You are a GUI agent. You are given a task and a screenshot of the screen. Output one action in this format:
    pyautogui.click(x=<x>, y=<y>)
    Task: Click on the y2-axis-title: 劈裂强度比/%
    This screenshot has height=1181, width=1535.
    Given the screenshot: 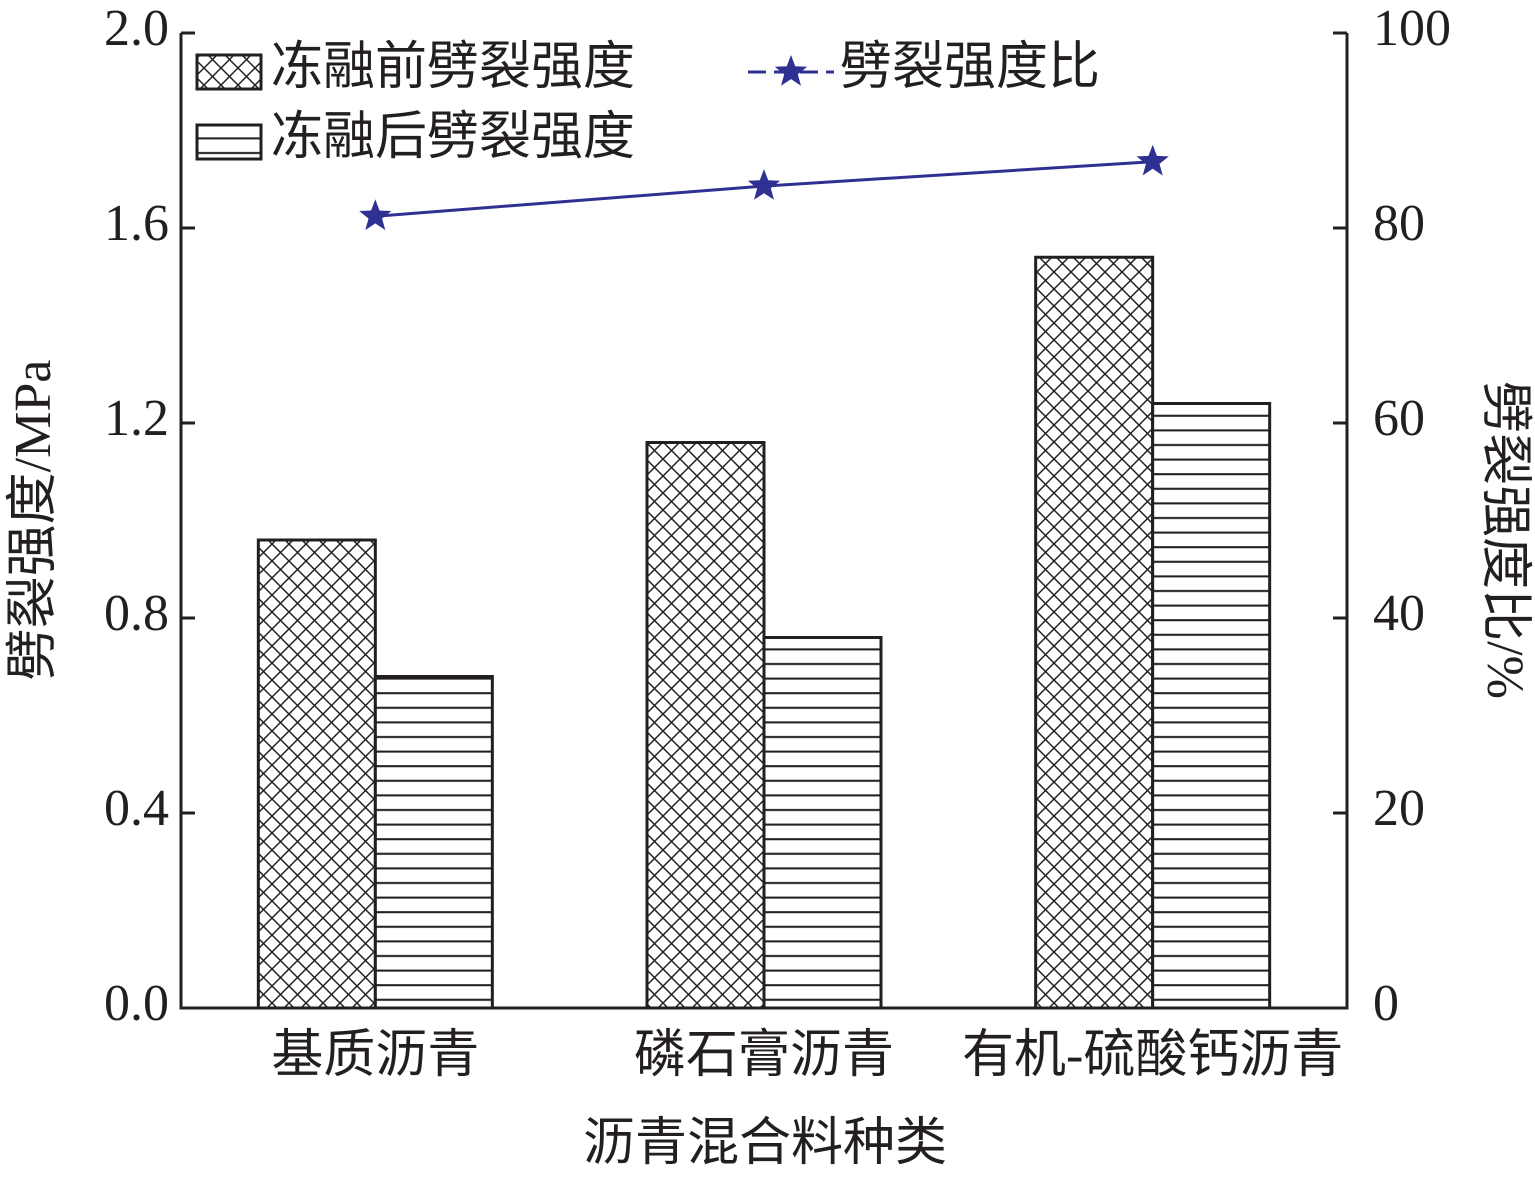 What is the action you would take?
    pyautogui.click(x=1504, y=540)
    